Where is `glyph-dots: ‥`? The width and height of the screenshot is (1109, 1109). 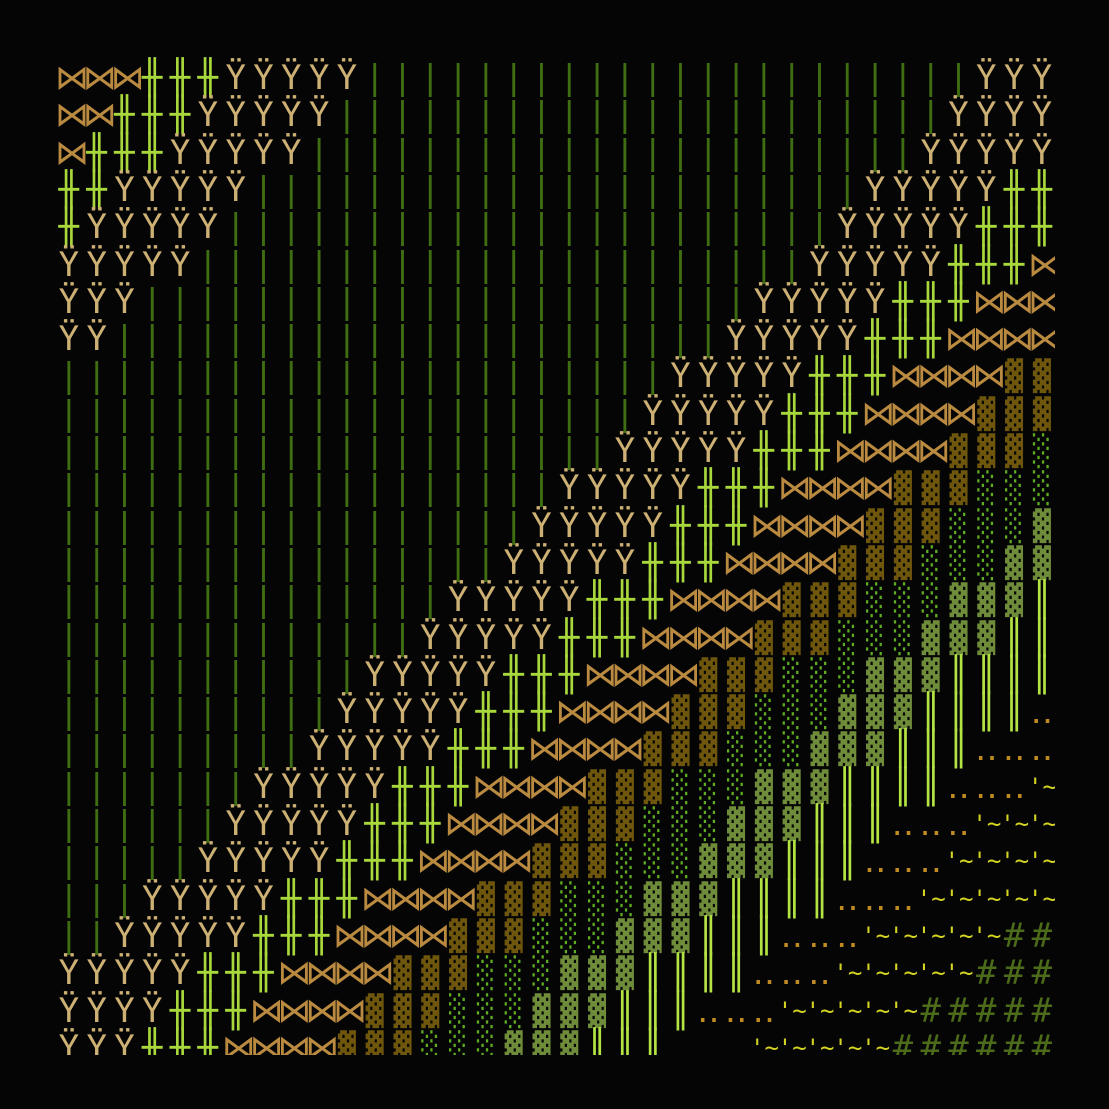
glyph-dots: ‥ is located at coordinates (847, 935).